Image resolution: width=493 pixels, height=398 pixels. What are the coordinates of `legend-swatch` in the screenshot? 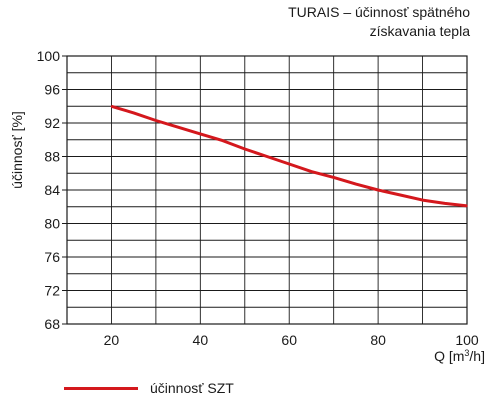 It's located at (101, 388).